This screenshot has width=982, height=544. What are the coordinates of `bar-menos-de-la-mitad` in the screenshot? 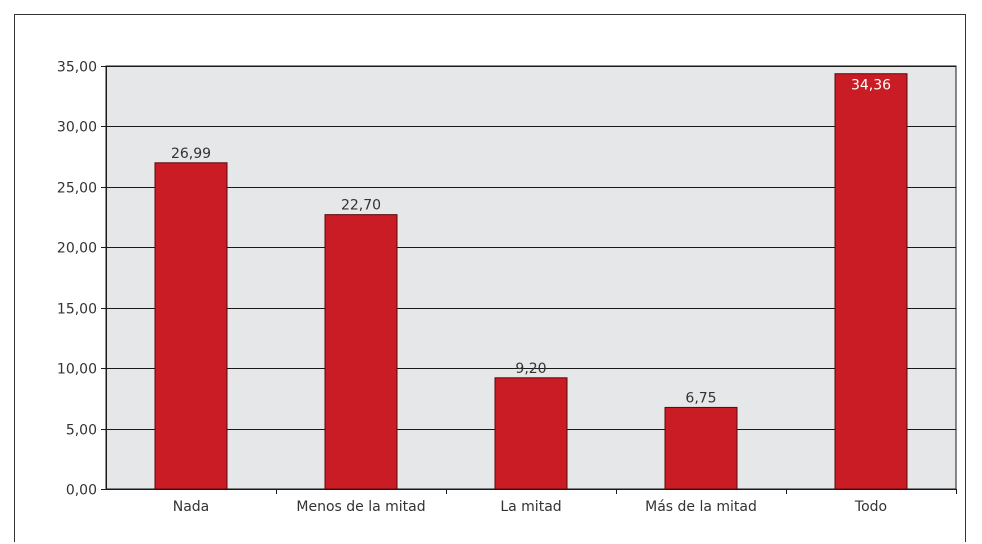 It's located at (361, 352).